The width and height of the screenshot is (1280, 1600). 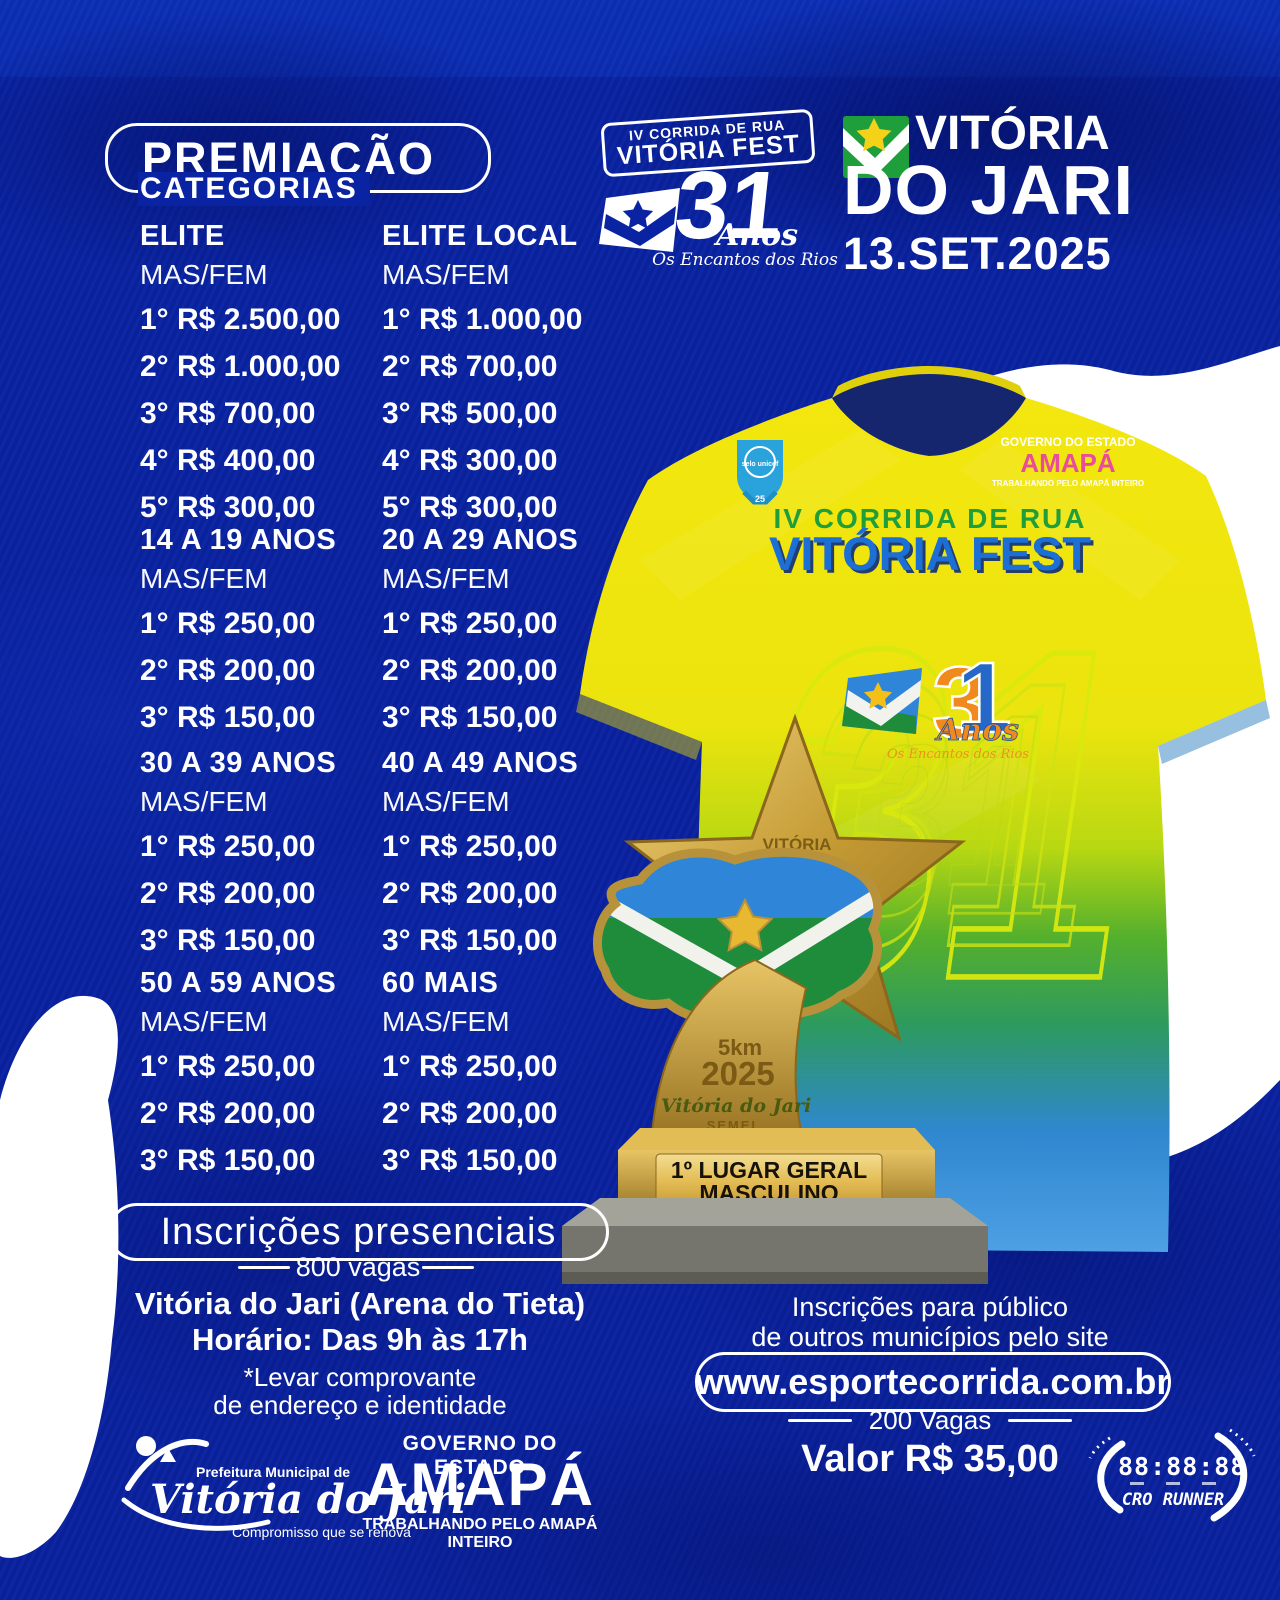 What do you see at coordinates (757, 235) in the screenshot?
I see `event-years-label: Anos` at bounding box center [757, 235].